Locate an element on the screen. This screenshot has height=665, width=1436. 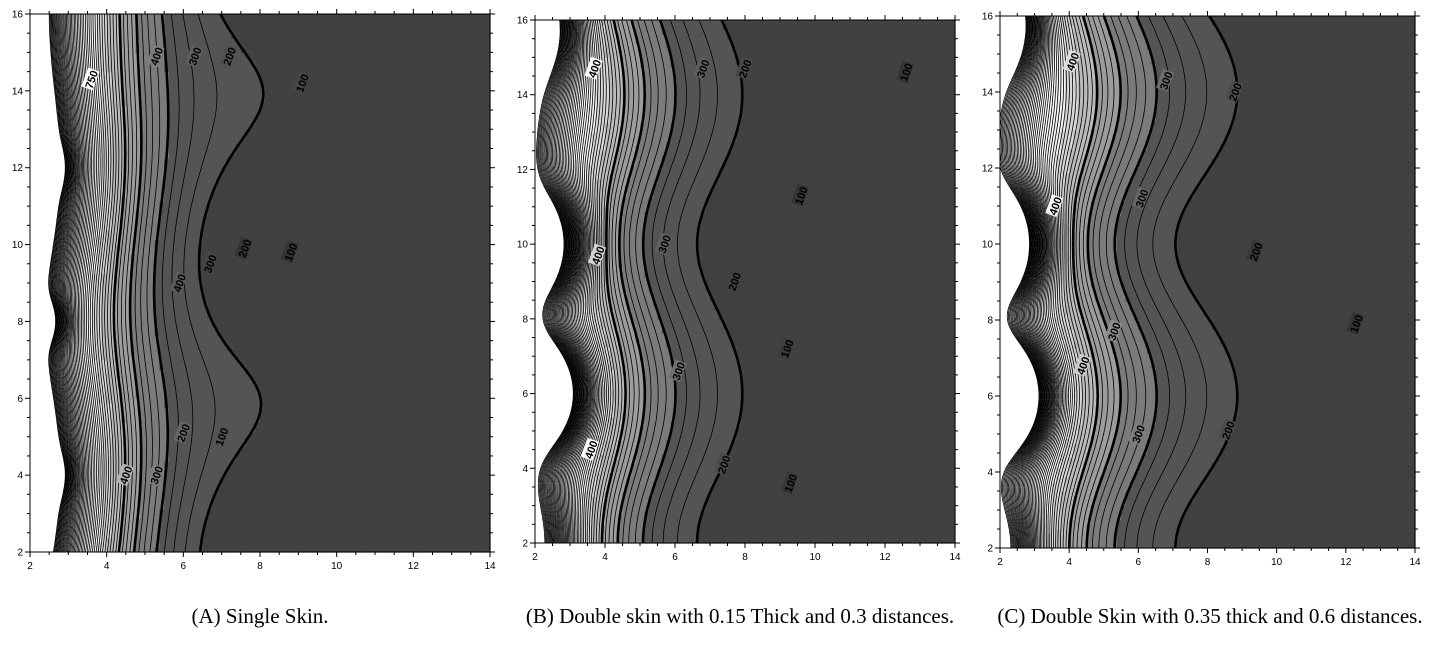
y-tick-label: 16 is located at coordinates (523, 21).